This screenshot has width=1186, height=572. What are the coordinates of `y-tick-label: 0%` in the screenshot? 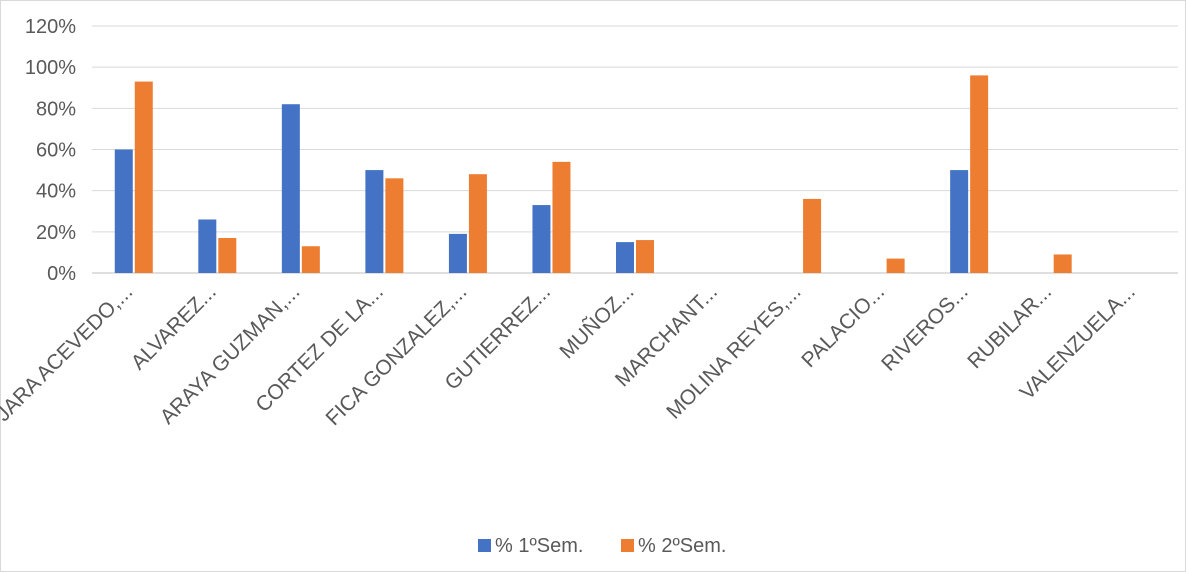 It's located at (61, 274).